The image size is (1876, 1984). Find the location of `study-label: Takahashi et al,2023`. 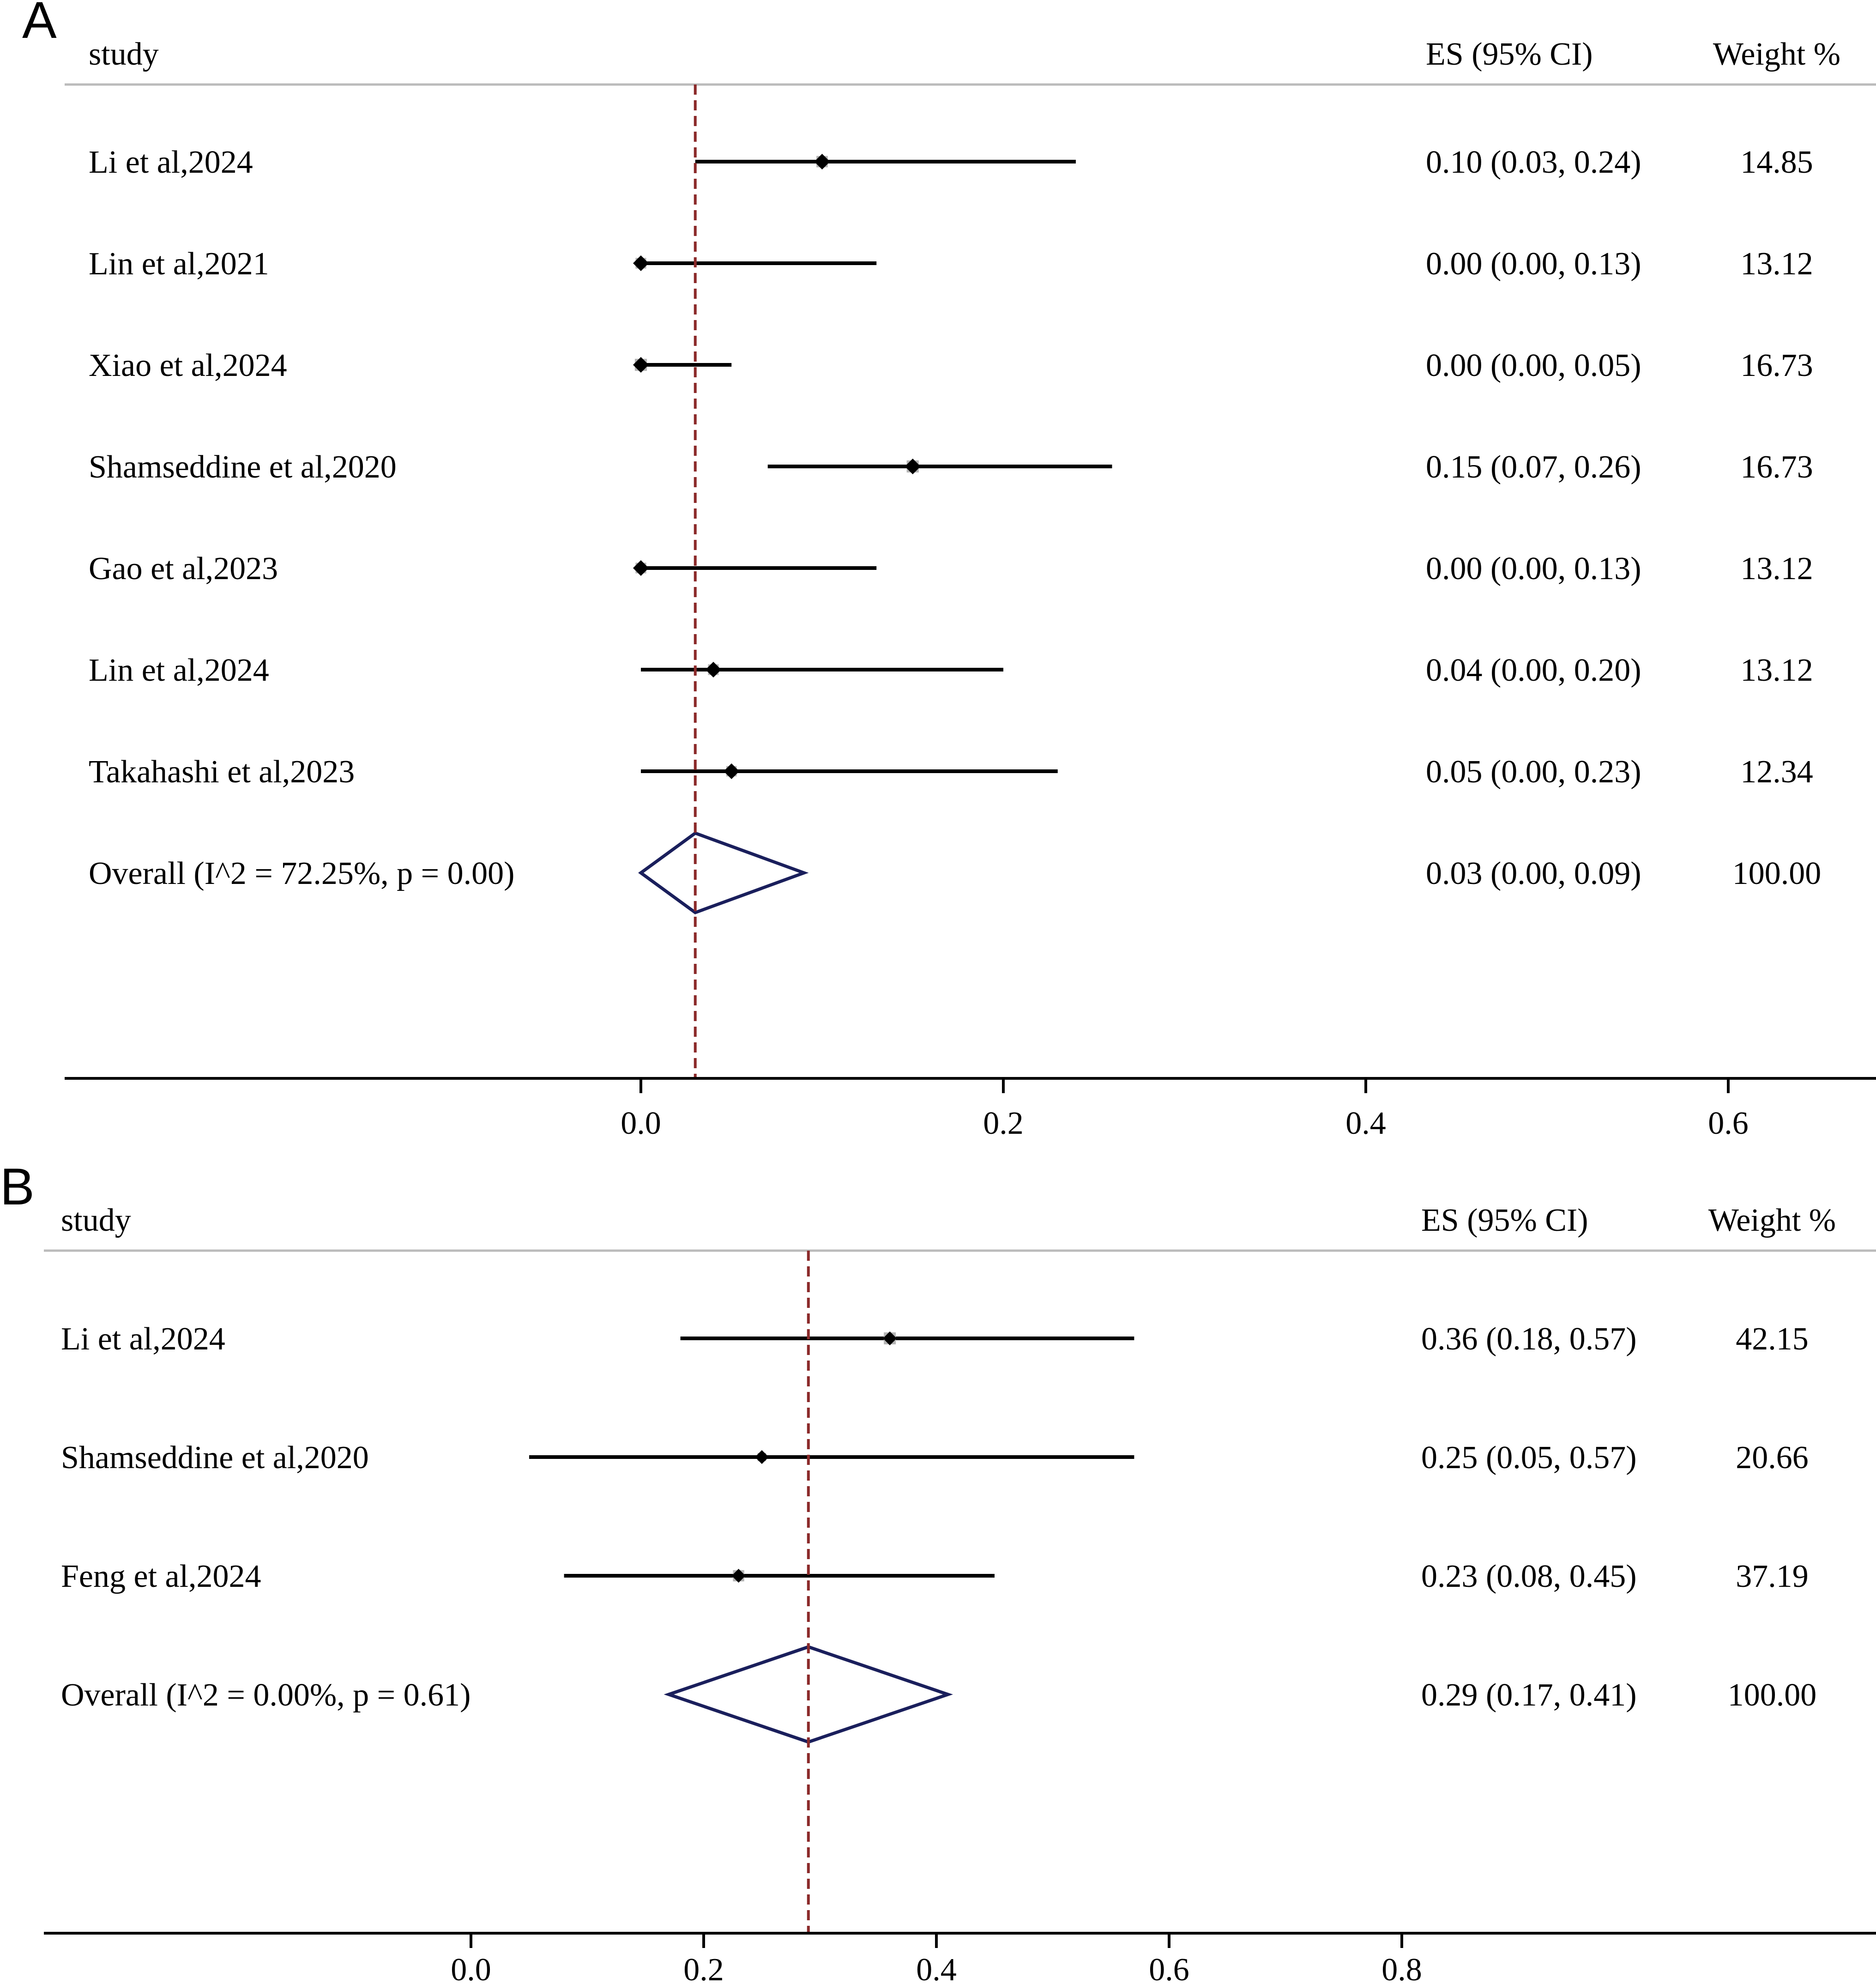

study-label: Takahashi et al,2023 is located at coordinates (222, 772).